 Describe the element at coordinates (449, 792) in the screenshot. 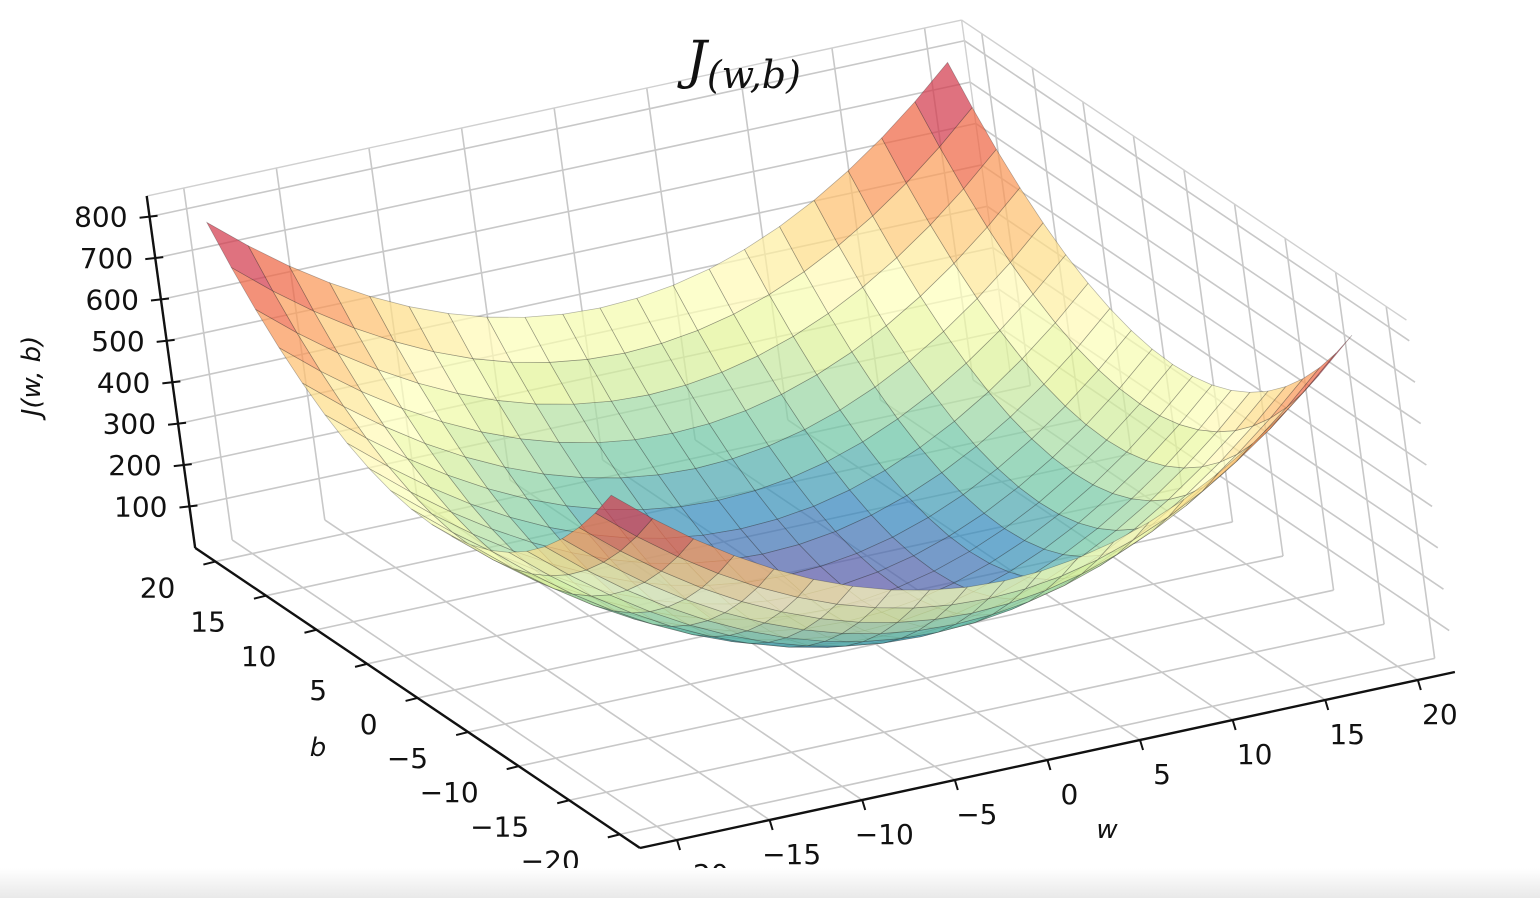

I see `b-tick-label: −10` at that location.